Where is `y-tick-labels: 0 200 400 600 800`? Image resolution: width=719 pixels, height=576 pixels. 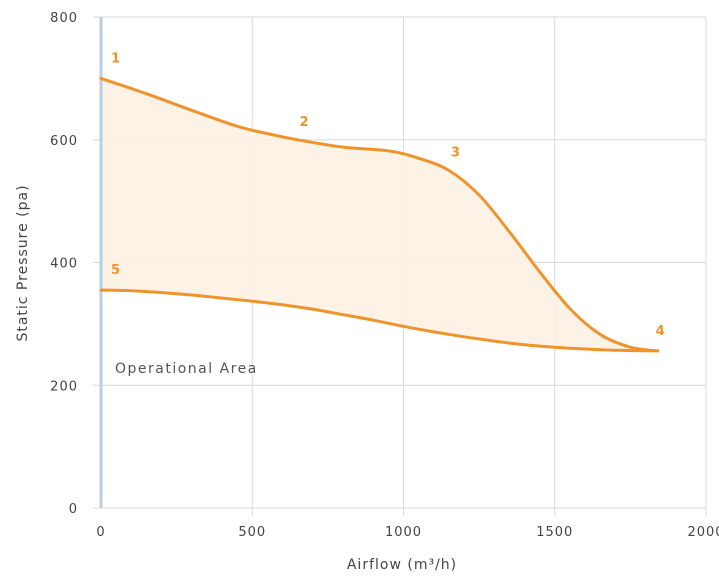
y-tick-labels: 0 200 400 600 800 is located at coordinates (64, 264).